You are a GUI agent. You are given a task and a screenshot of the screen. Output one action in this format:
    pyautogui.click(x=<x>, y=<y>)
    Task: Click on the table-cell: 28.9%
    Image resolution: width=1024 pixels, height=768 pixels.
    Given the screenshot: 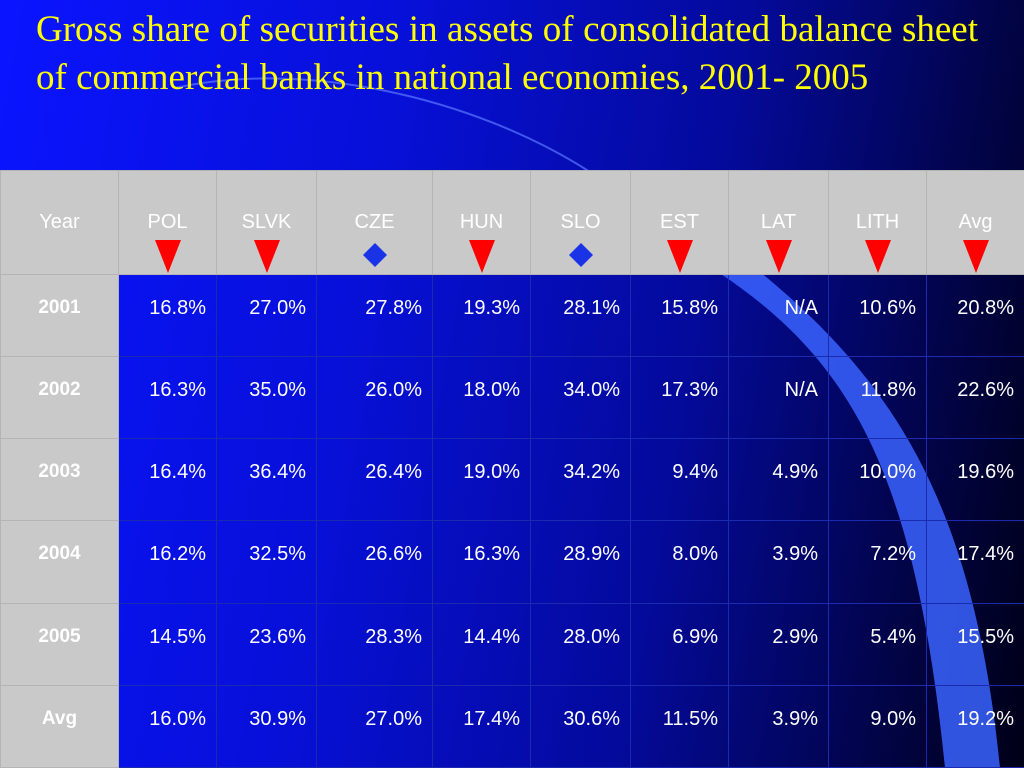 What is the action you would take?
    pyautogui.click(x=580, y=562)
    